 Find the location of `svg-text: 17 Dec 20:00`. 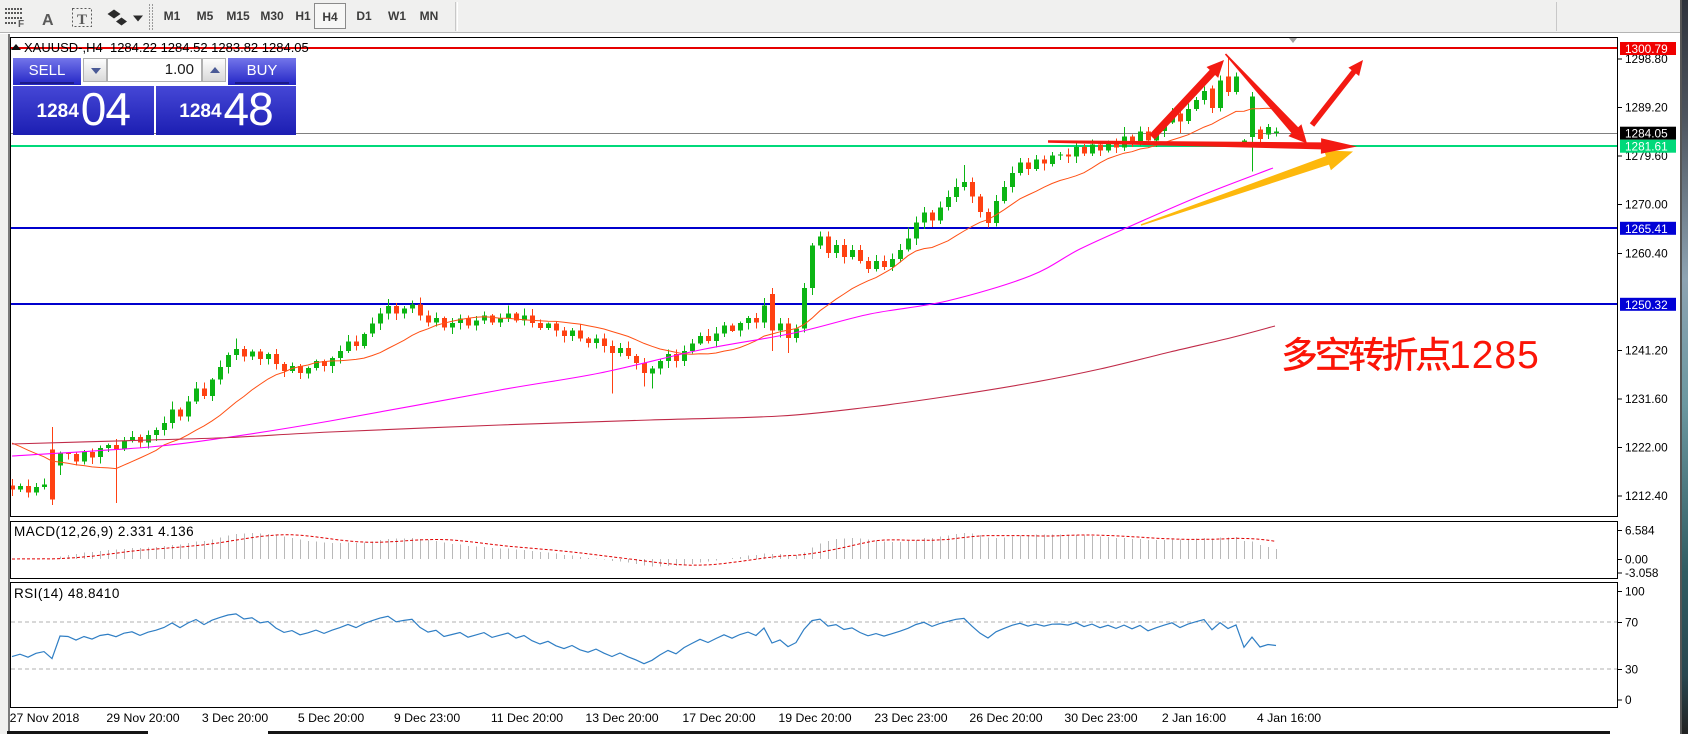

svg-text: 17 Dec 20:00 is located at coordinates (718, 718).